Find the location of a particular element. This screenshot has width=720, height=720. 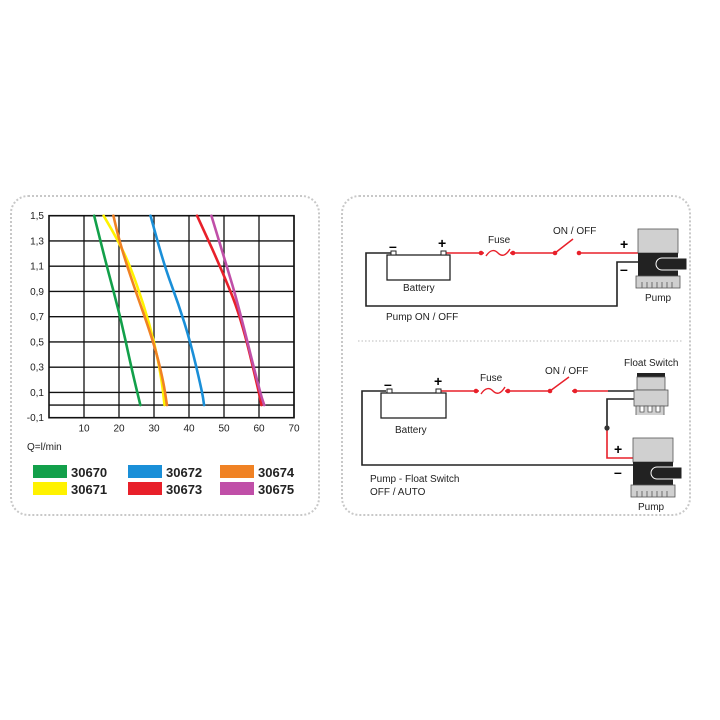

y-tick-label: 0,1 is located at coordinates (37, 393).